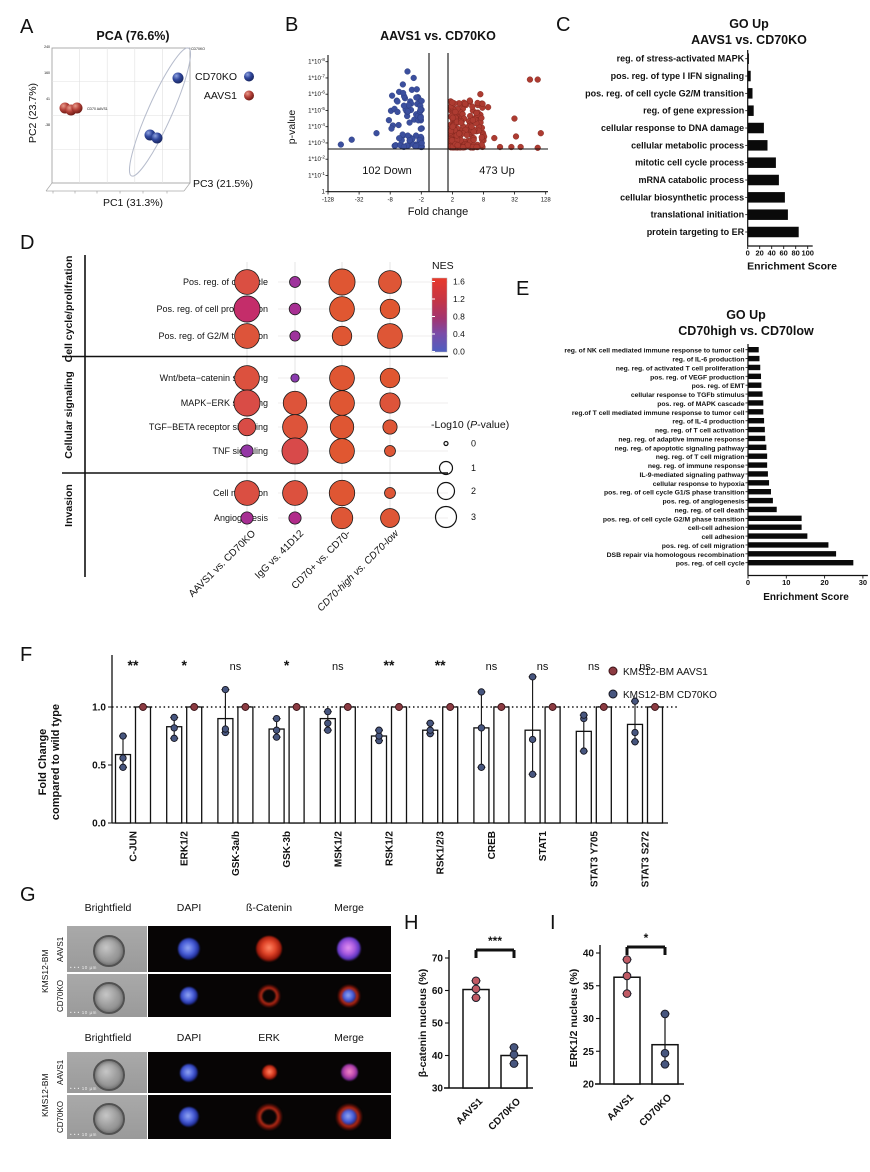  I want to click on svg-text: β-catenin nucleus (%), so click(423, 1023).